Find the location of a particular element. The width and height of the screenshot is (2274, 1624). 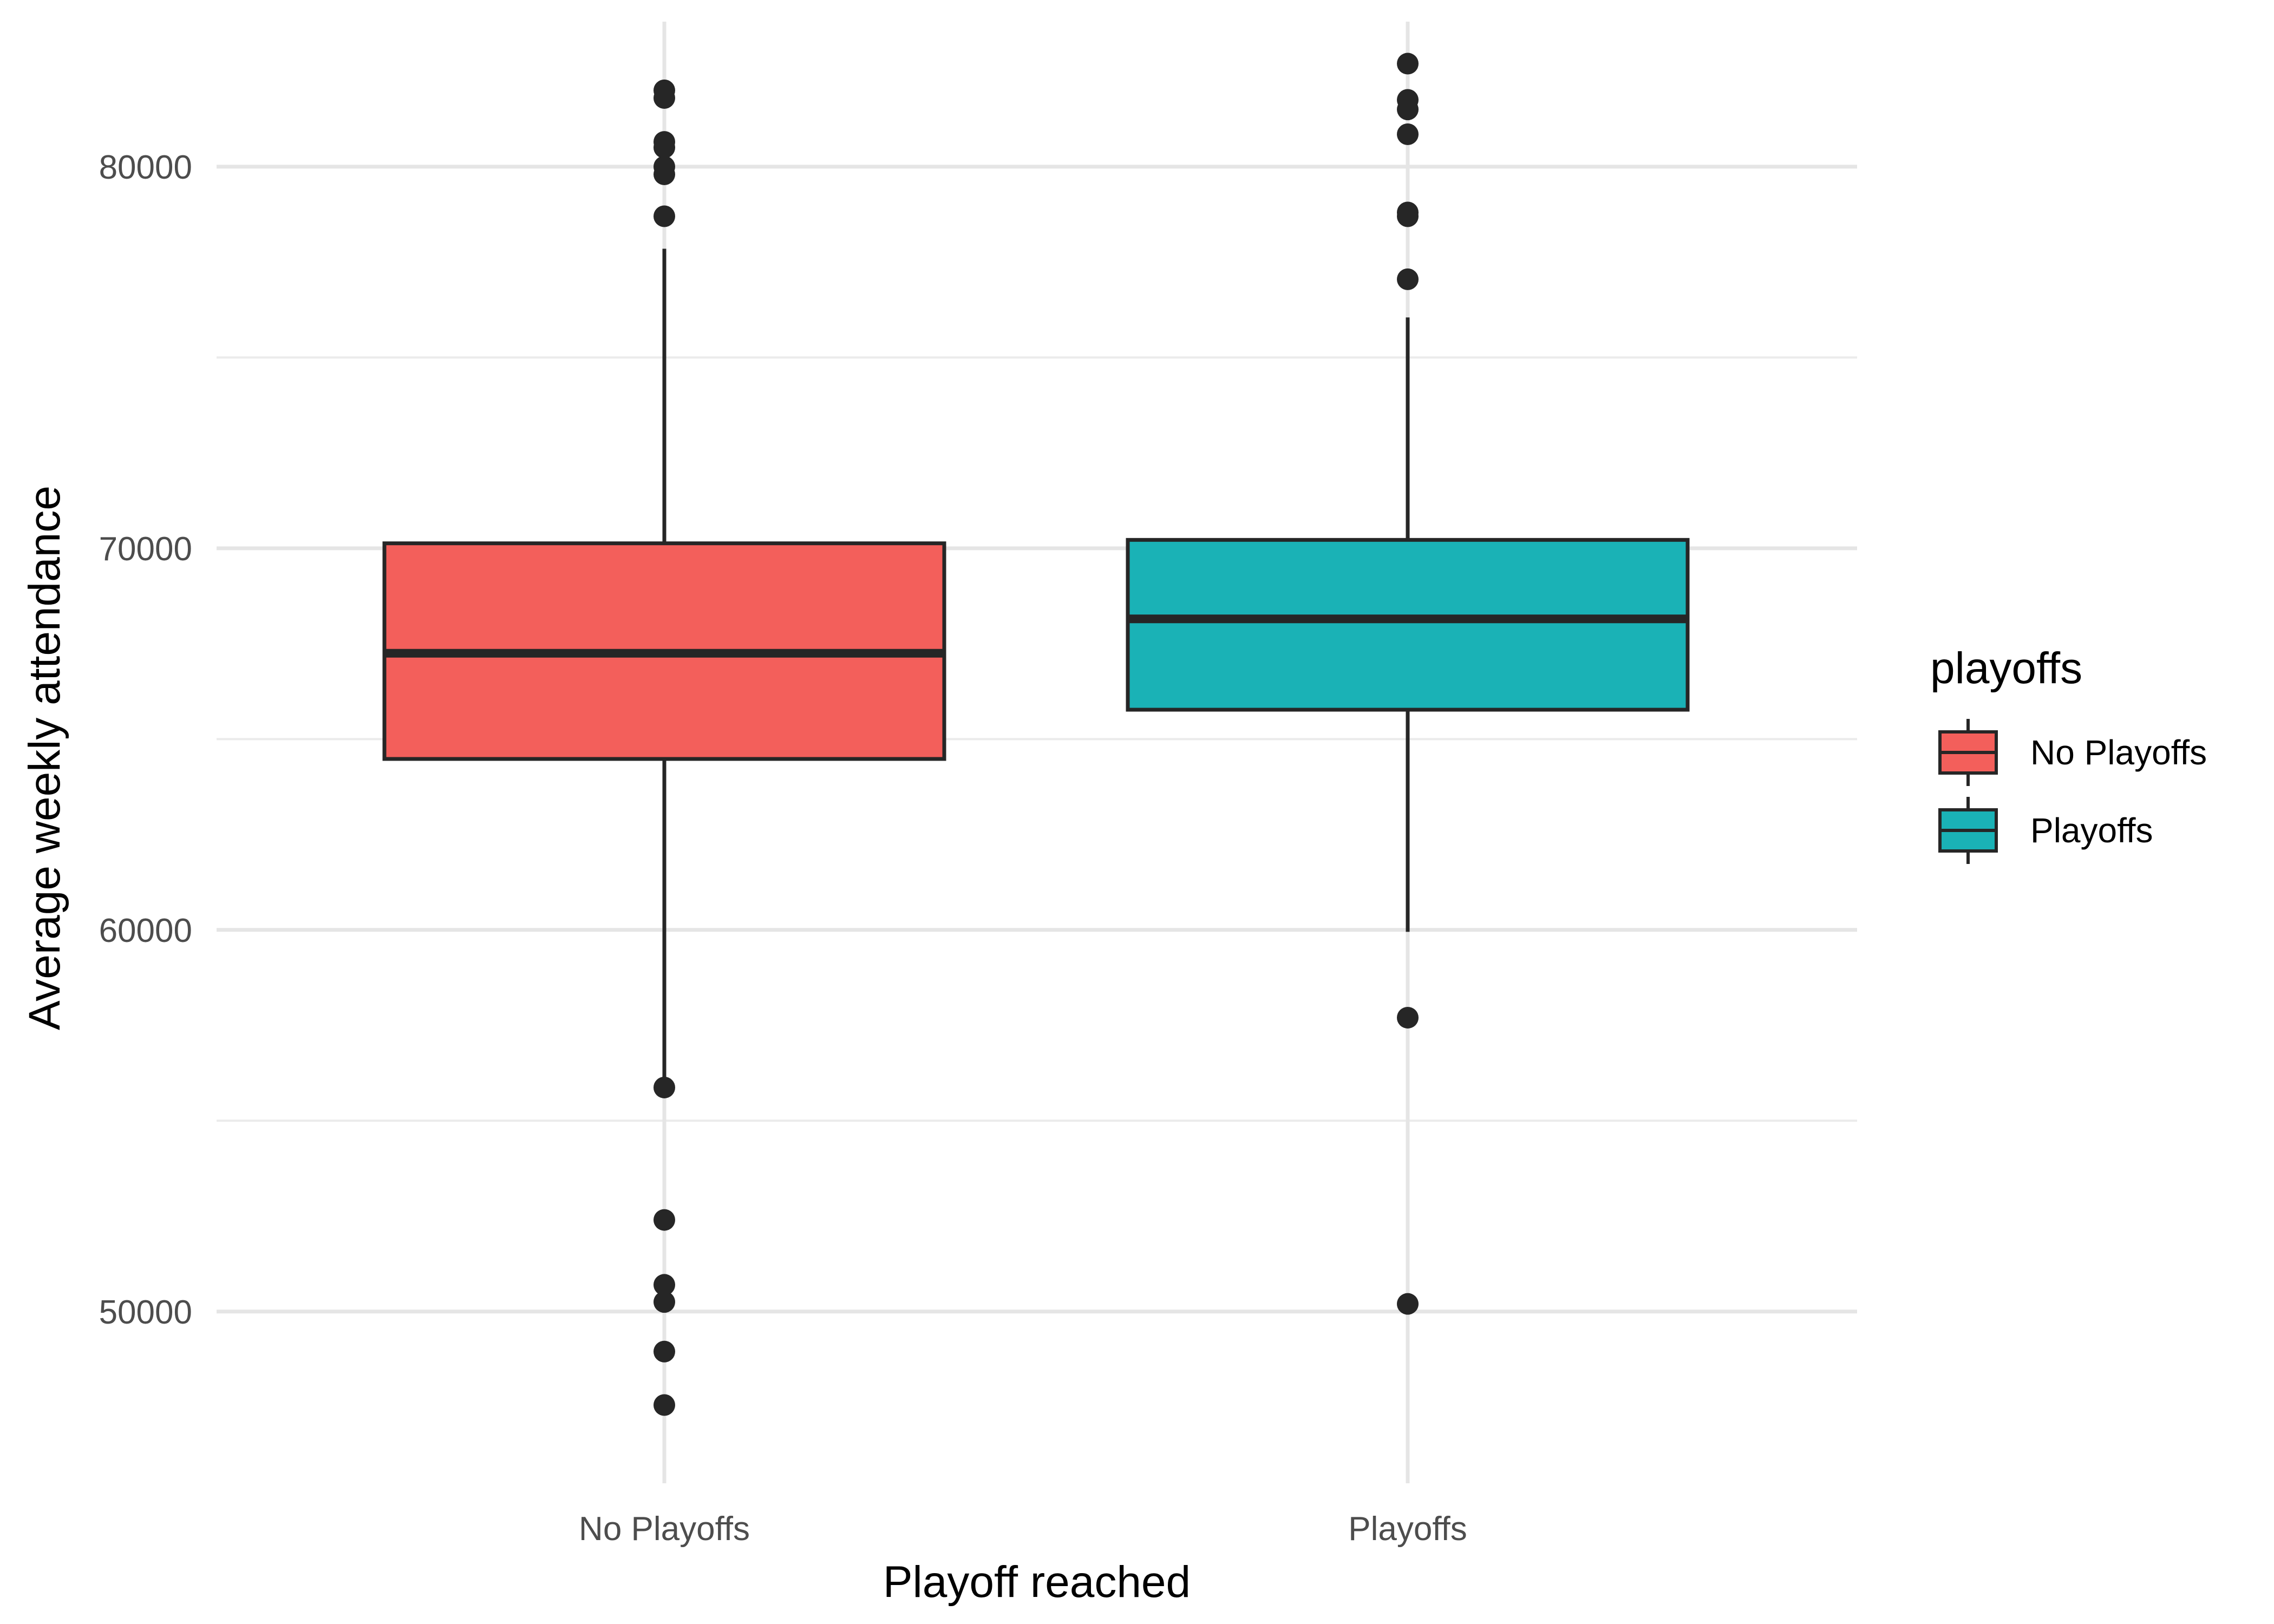

legend-label: Playoffs is located at coordinates (2092, 831).